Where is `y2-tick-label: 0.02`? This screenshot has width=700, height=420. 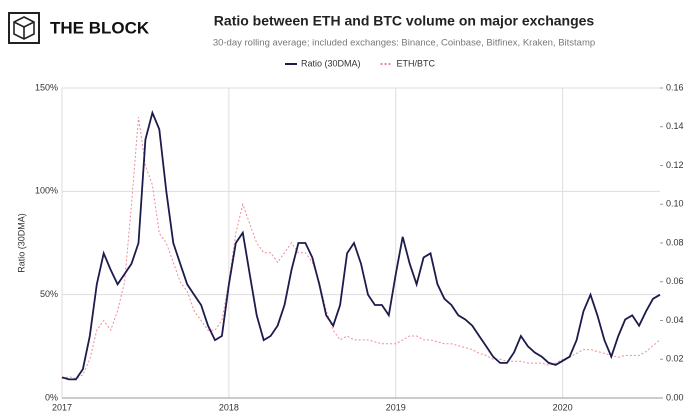 y2-tick-label: 0.02 is located at coordinates (675, 359).